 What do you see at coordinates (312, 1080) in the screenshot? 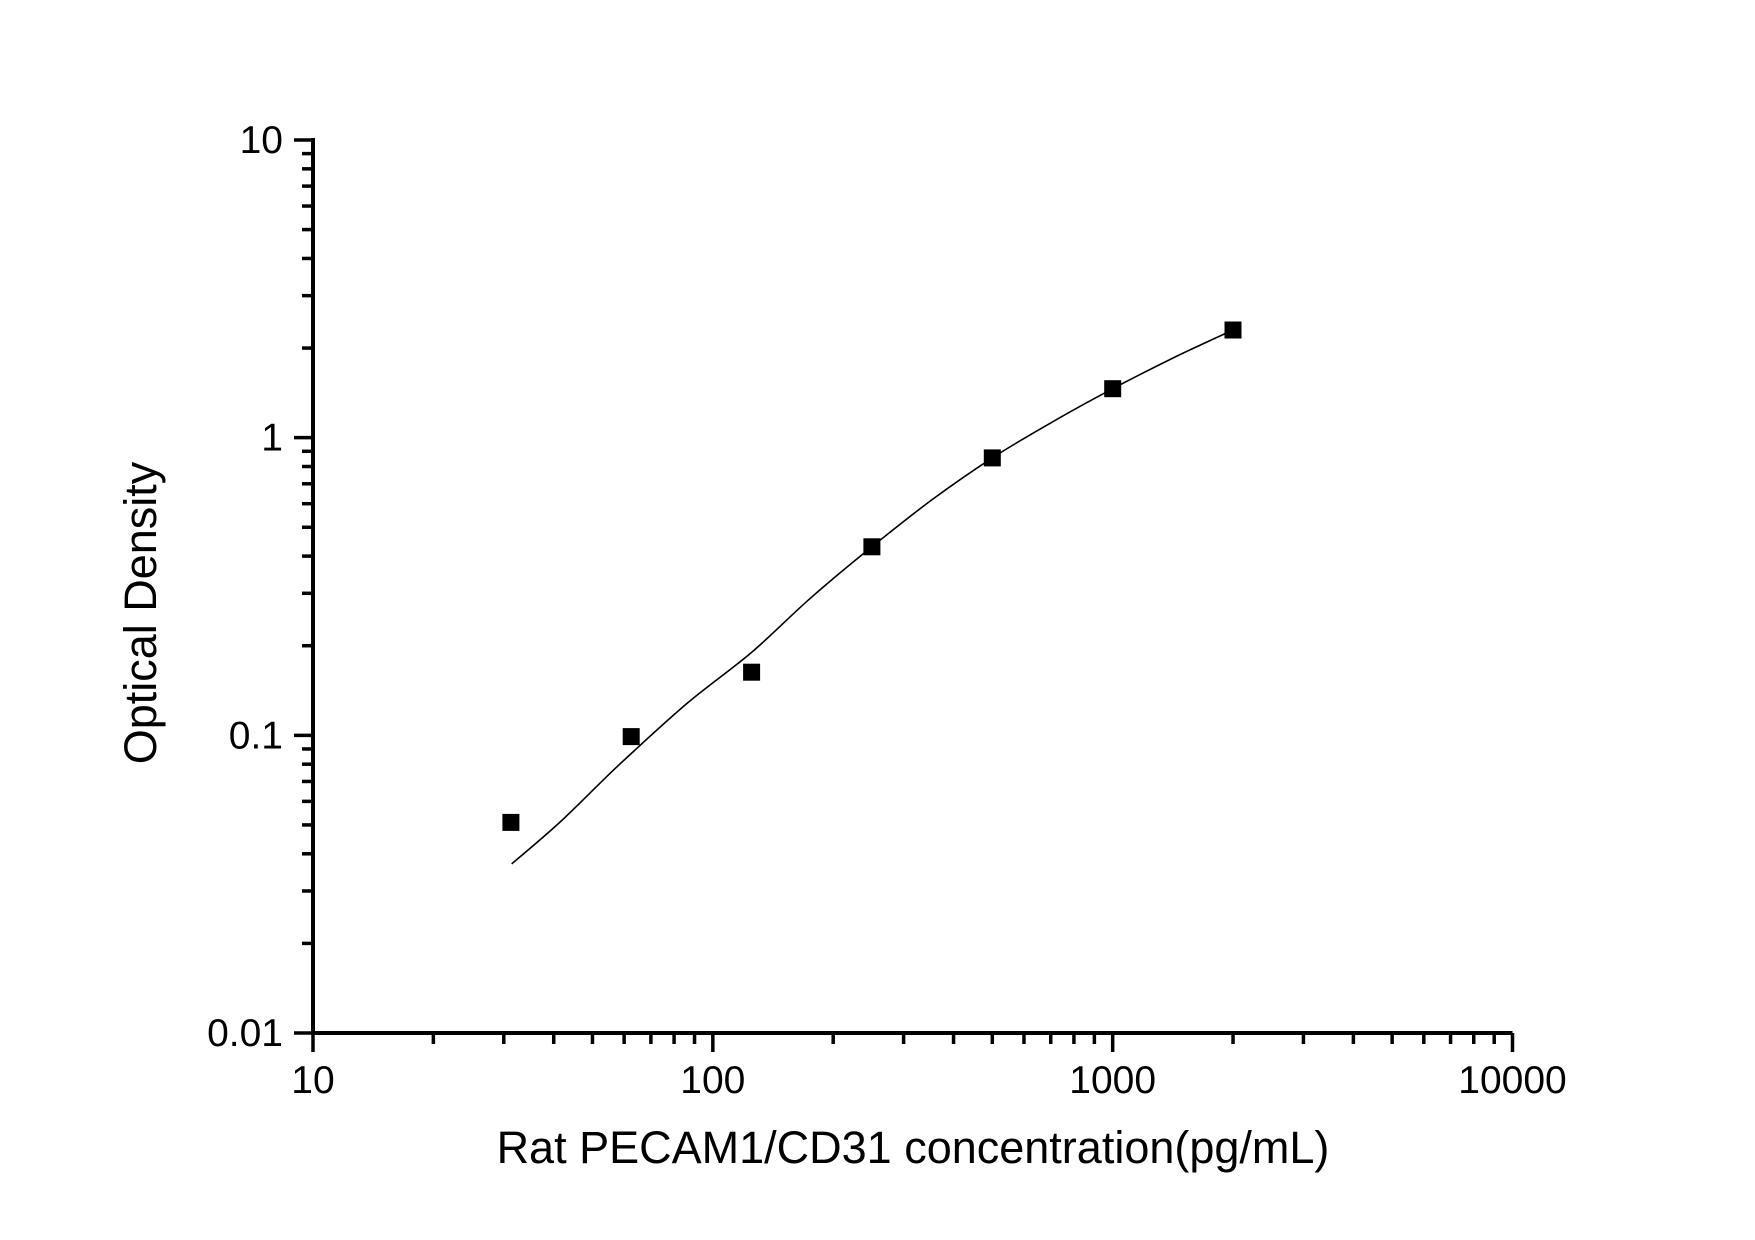
I see `x-axis-tick-label: 10` at bounding box center [312, 1080].